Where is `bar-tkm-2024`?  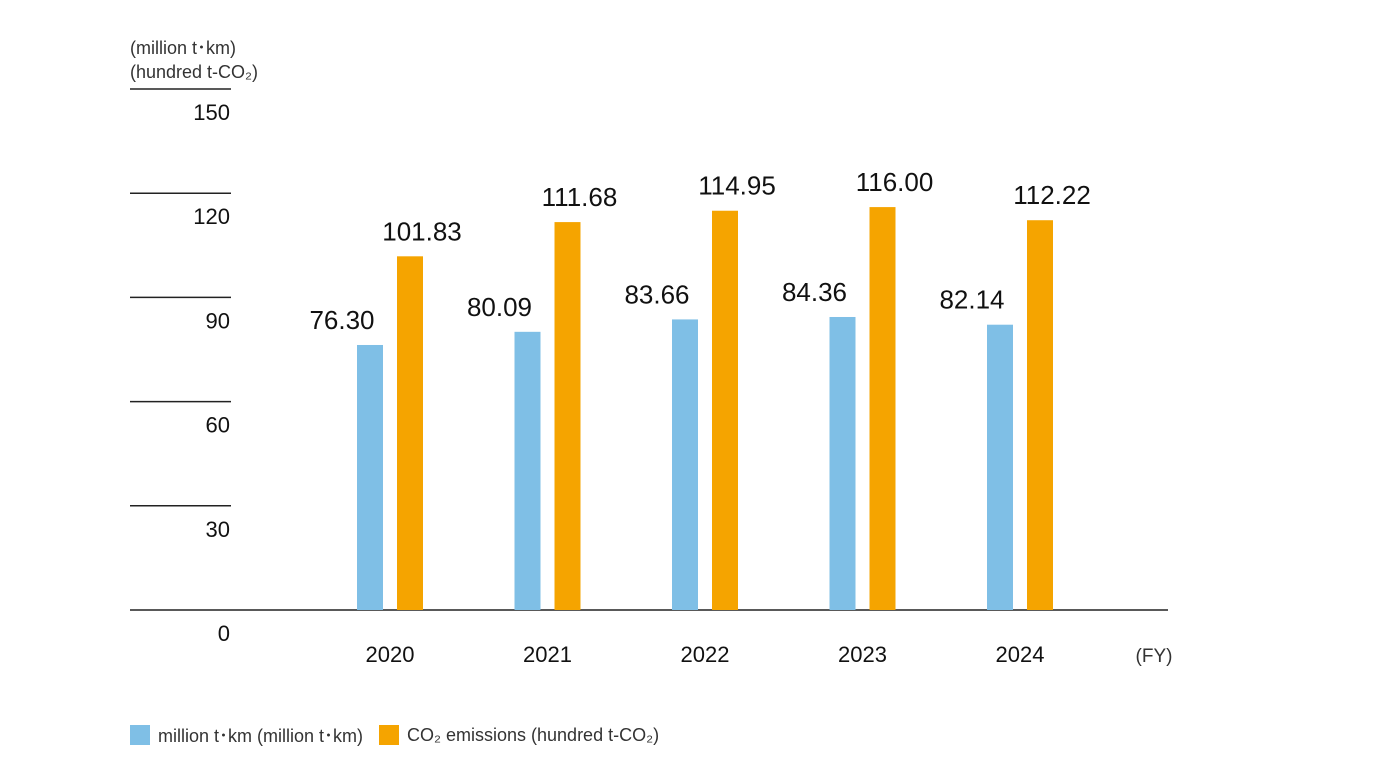
bar-tkm-2024 is located at coordinates (1000, 467).